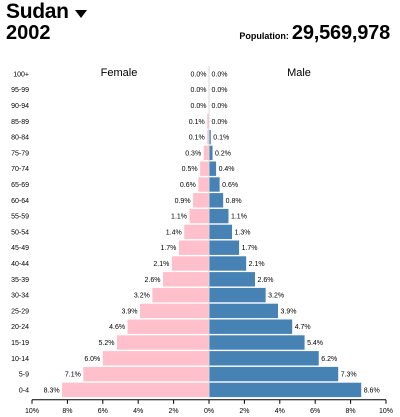 The height and width of the screenshot is (417, 400). Describe the element at coordinates (289, 311) in the screenshot. I see `male-value-label: 3.9%` at that location.